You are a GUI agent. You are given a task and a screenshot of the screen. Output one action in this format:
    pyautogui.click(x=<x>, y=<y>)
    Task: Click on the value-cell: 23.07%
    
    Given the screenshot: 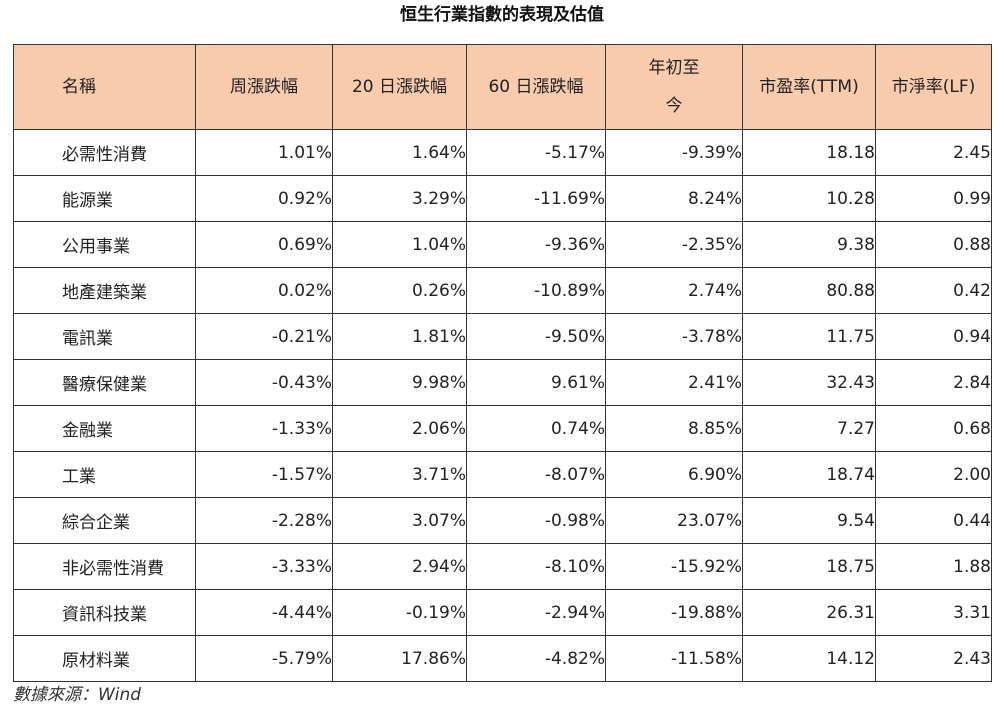 What is the action you would take?
    pyautogui.click(x=674, y=520)
    